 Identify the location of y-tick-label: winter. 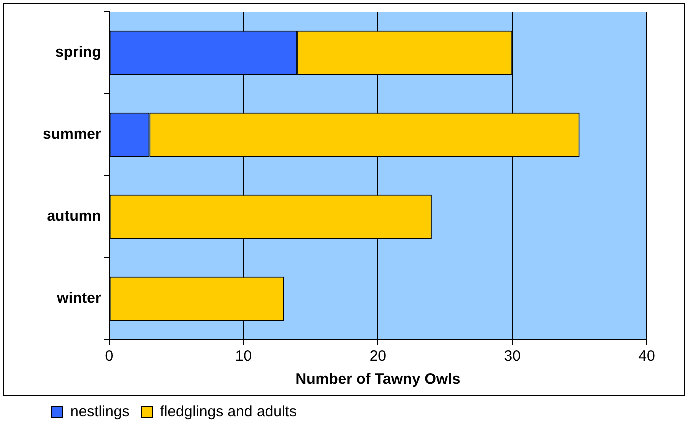
(79, 299).